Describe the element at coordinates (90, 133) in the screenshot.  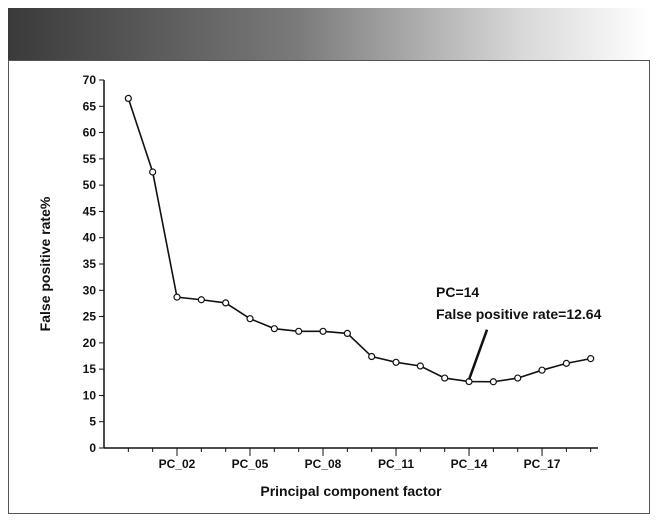
I see `y-tick-label: 60` at that location.